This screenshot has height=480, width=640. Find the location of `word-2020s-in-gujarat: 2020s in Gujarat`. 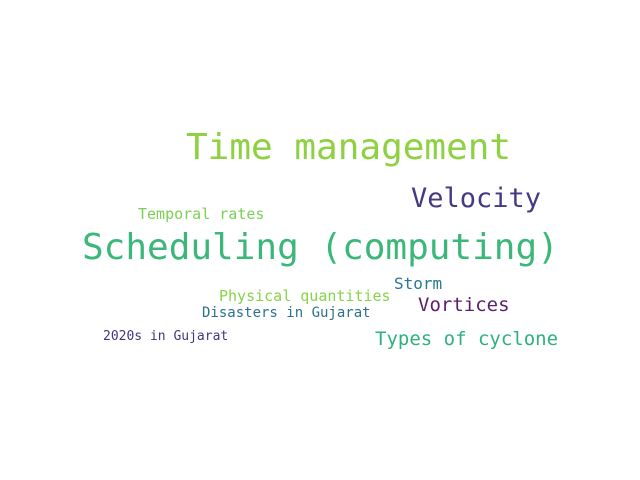

word-2020s-in-gujarat: 2020s in Gujarat is located at coordinates (166, 336).